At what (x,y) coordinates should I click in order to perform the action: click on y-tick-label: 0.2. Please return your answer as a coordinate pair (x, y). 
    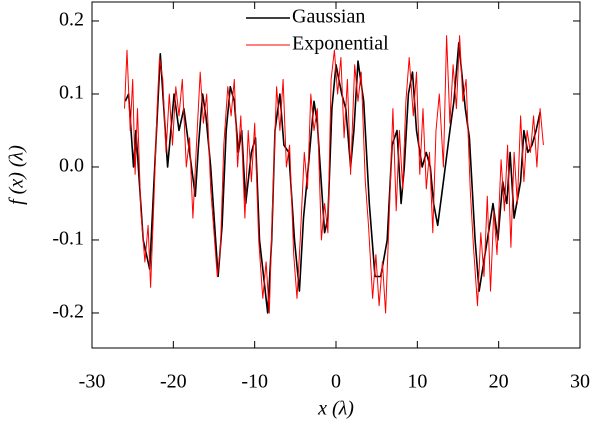
    Looking at the image, I should click on (71, 20).